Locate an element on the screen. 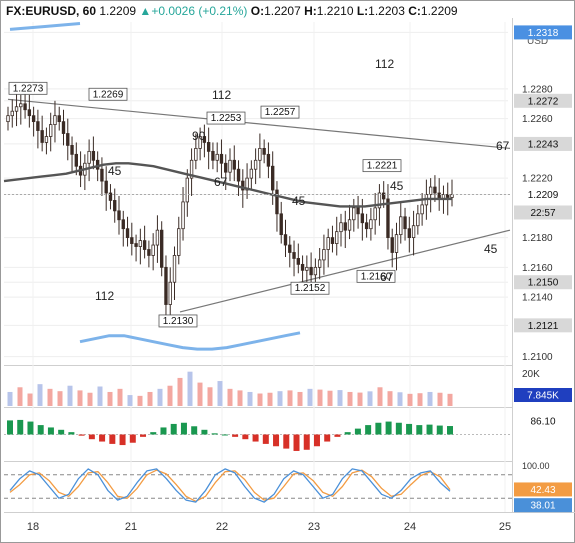  symbol-label: FX:EURUSD, 60 is located at coordinates (51, 11).